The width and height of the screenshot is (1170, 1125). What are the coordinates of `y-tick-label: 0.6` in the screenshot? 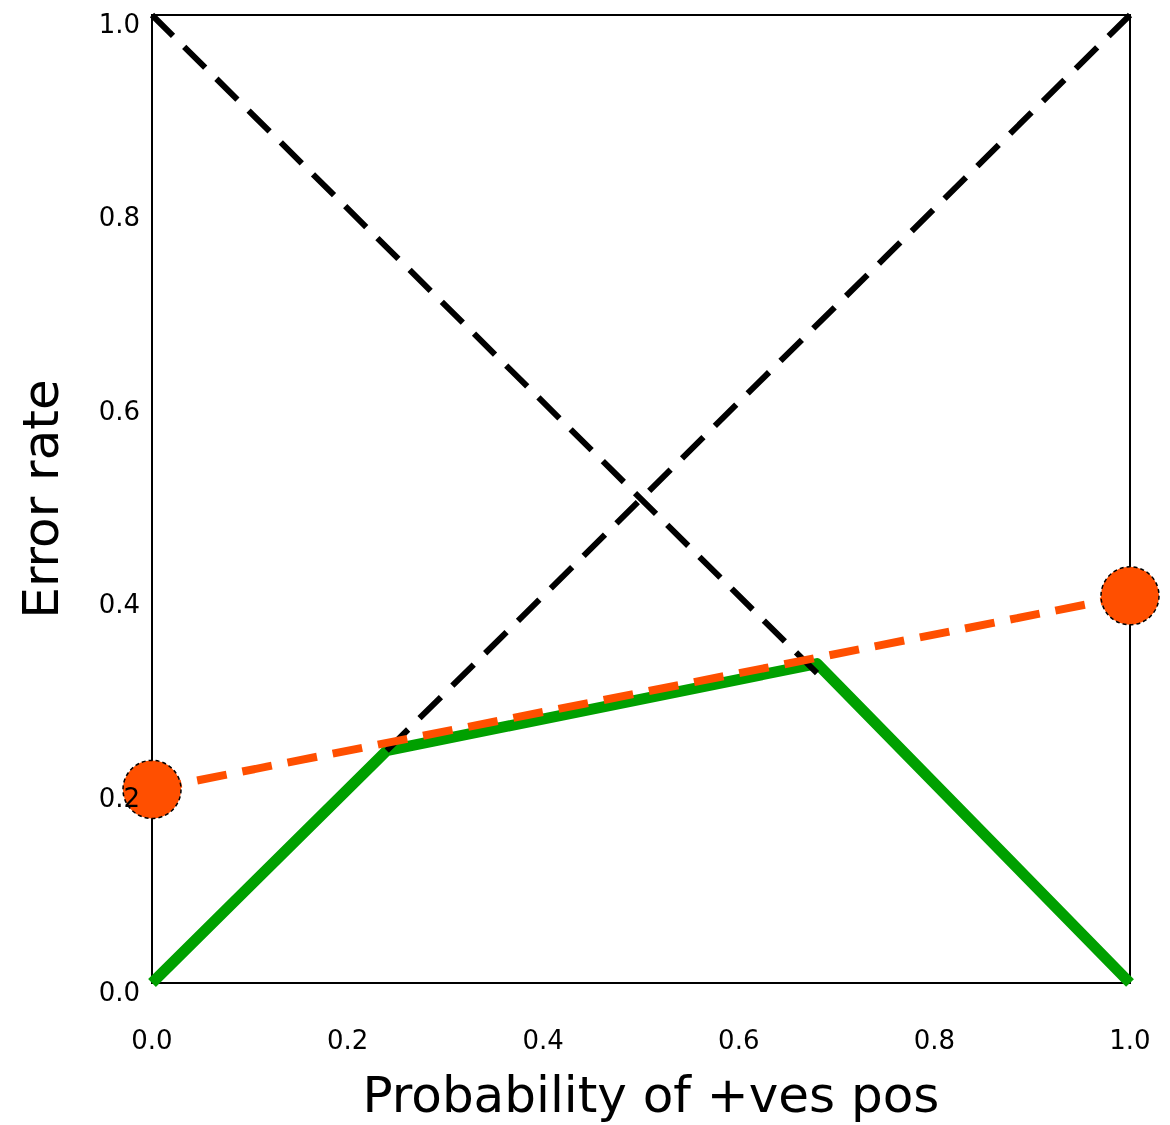 It's located at (119, 410).